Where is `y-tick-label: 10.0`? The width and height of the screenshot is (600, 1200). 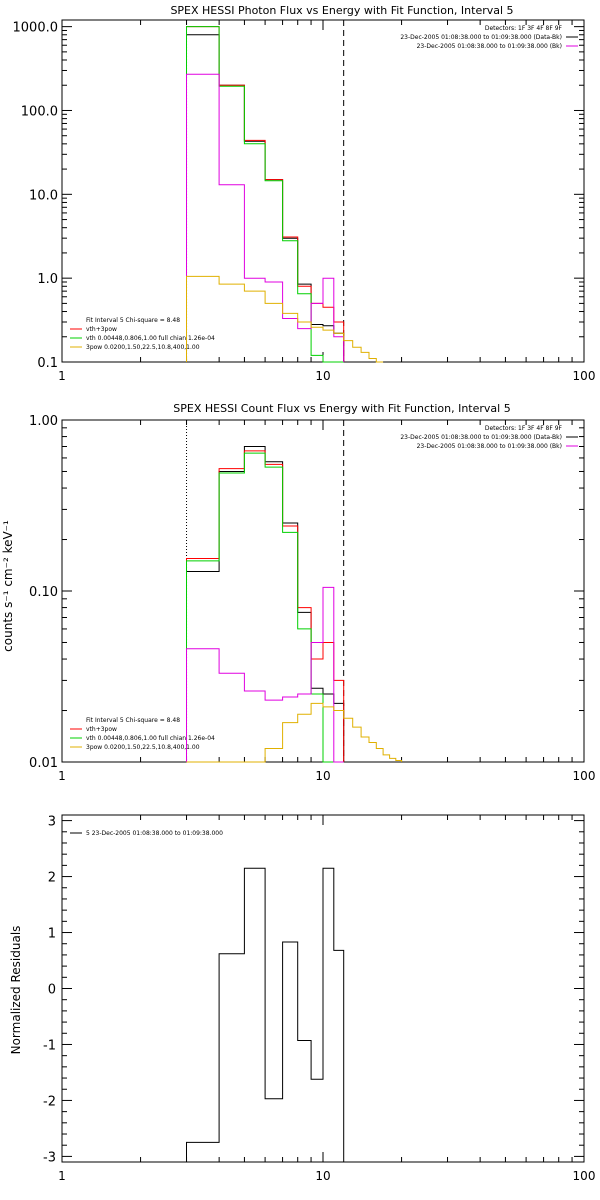 y-tick-label: 10.0 is located at coordinates (43, 195).